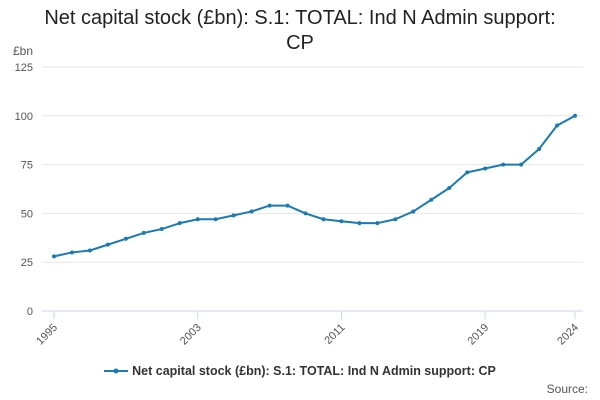 The image size is (600, 400). I want to click on x-tick-label: 2024, so click(568, 335).